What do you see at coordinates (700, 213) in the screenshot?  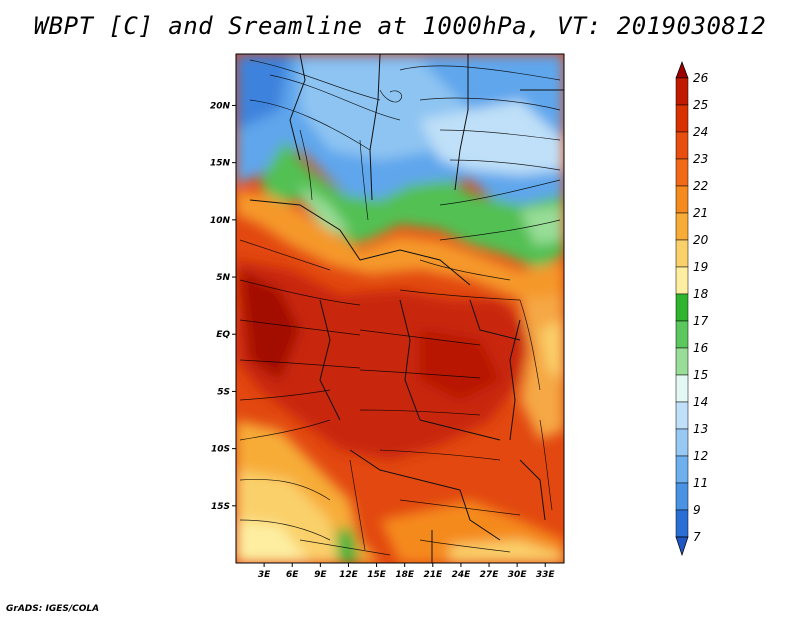 I see `colorbar-label: 21` at bounding box center [700, 213].